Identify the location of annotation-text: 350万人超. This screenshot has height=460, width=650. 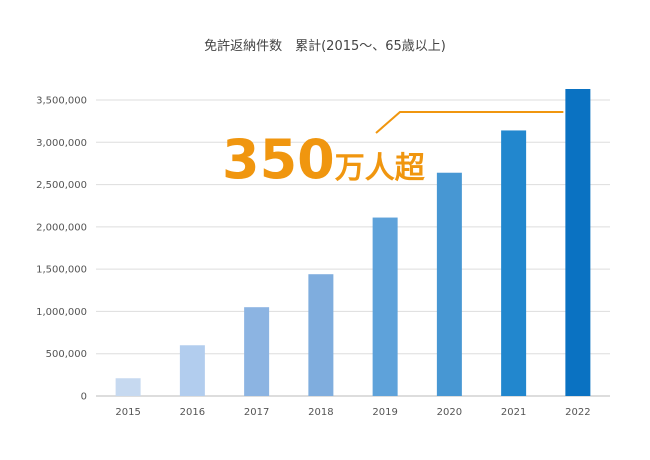
(324, 159).